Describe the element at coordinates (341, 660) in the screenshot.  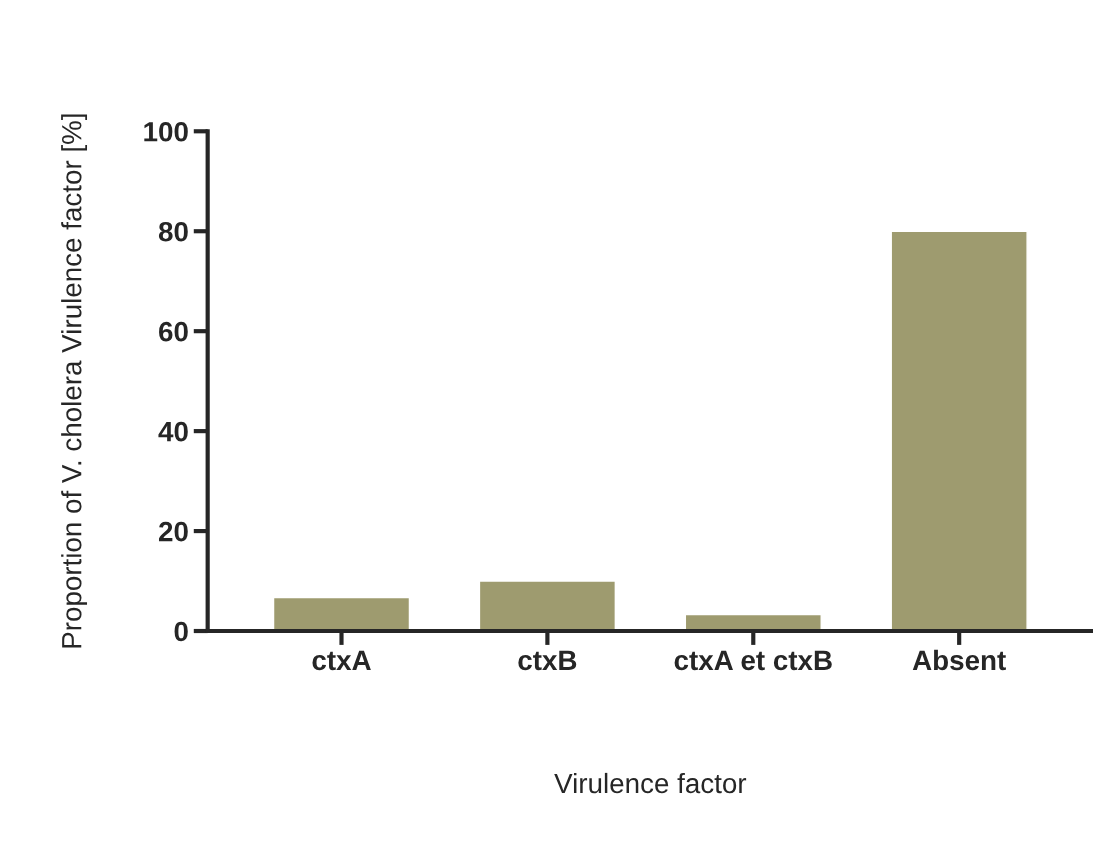
I see `x-tick-label: ctxA` at that location.